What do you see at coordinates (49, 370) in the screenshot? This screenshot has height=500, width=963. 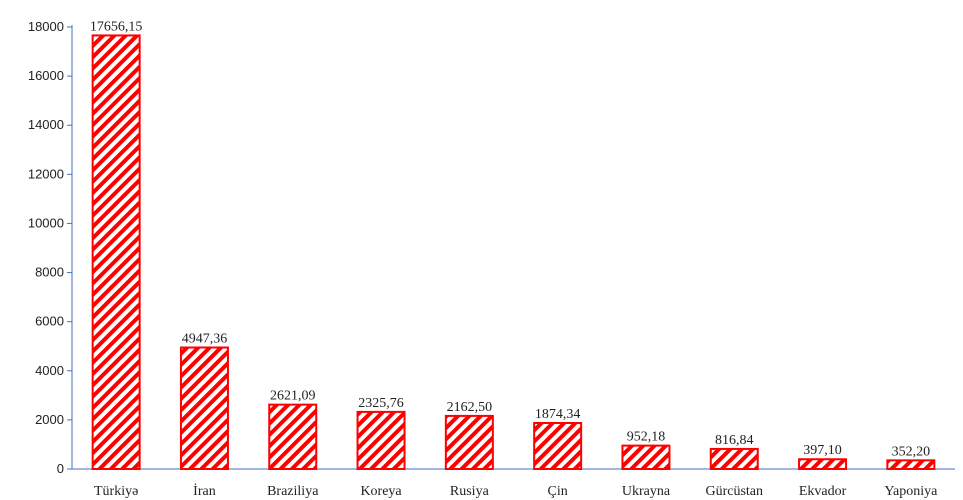 I see `y-tick-label: 4000` at bounding box center [49, 370].